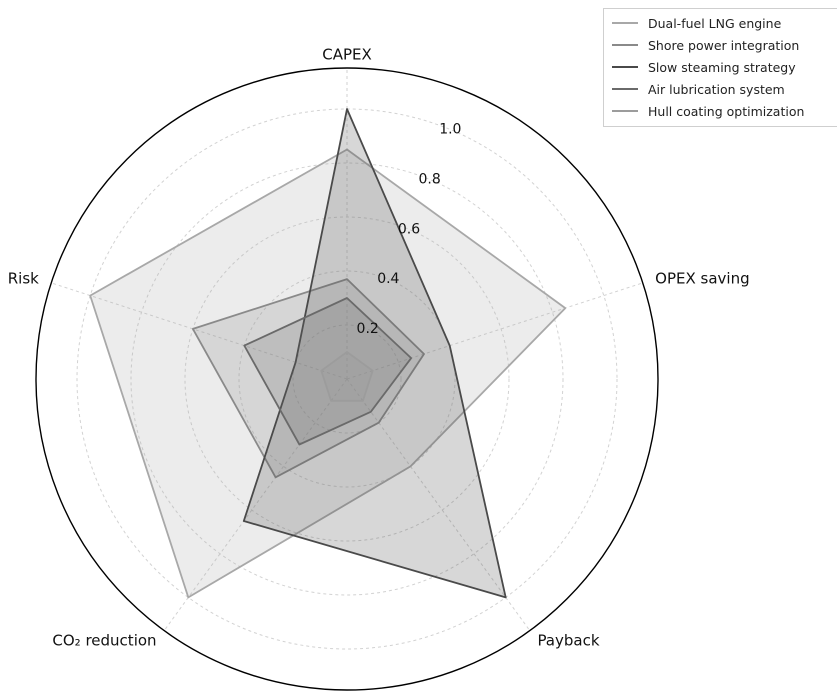 This screenshot has width=837, height=695. Describe the element at coordinates (450, 130) in the screenshot. I see `r-tick-label-5: 1.0` at that location.